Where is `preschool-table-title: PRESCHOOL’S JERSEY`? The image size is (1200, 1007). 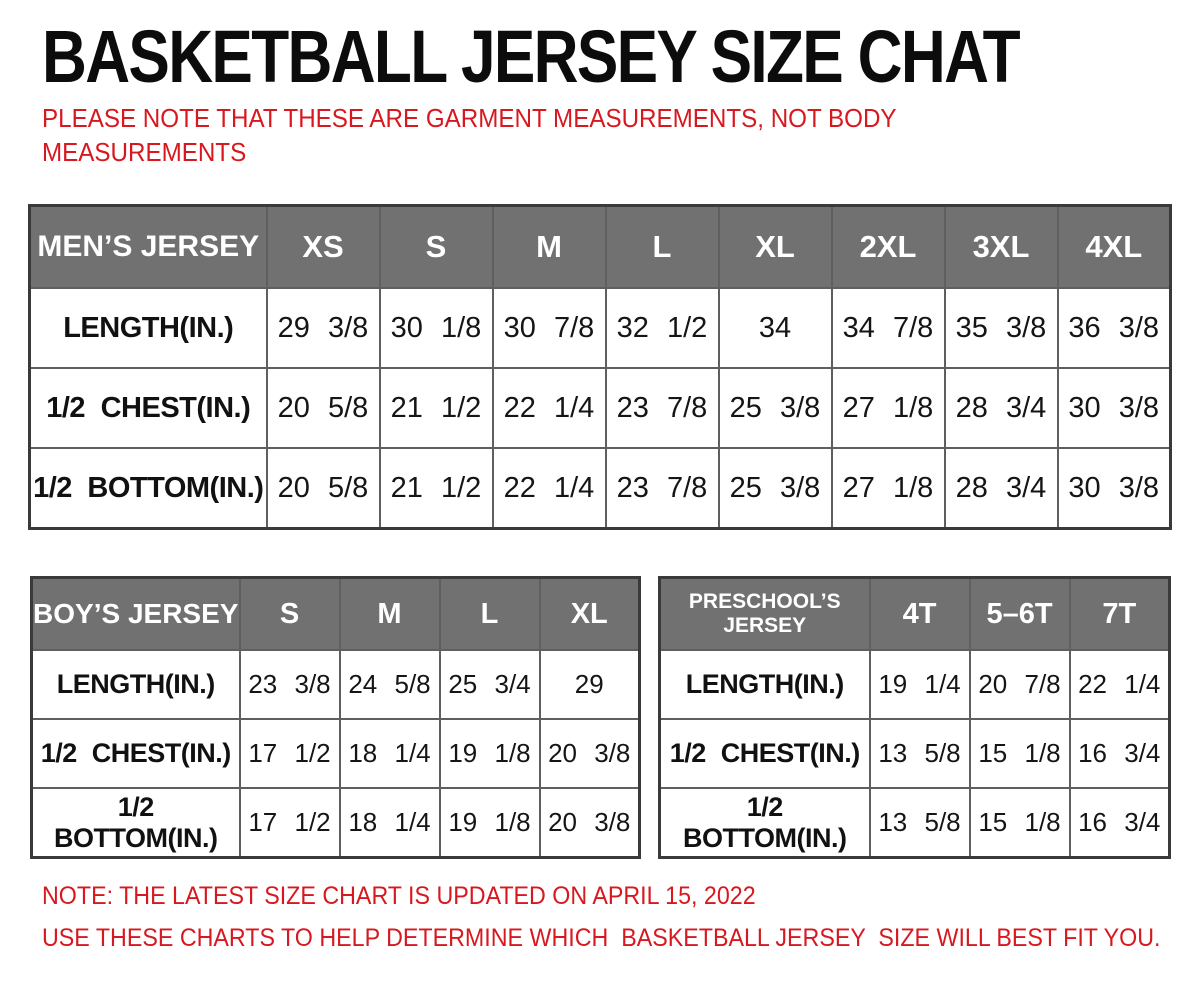
preschool-table-title: PRESCHOOL’S JERSEY is located at coordinates (764, 613).